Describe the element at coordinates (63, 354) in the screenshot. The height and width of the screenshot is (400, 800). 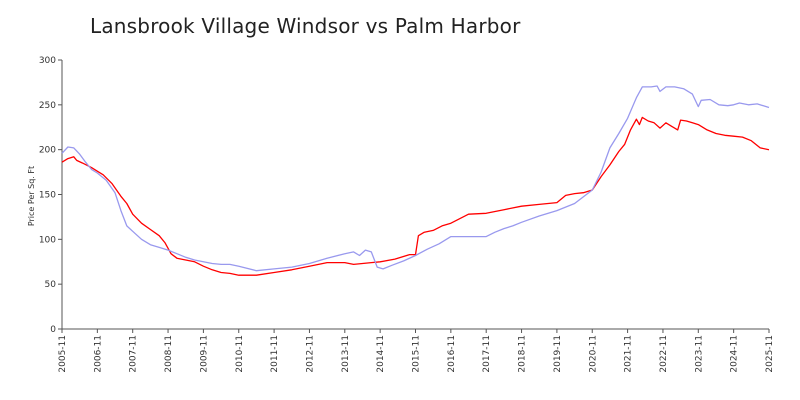
I see `x-tick-label: 2005-11` at that location.